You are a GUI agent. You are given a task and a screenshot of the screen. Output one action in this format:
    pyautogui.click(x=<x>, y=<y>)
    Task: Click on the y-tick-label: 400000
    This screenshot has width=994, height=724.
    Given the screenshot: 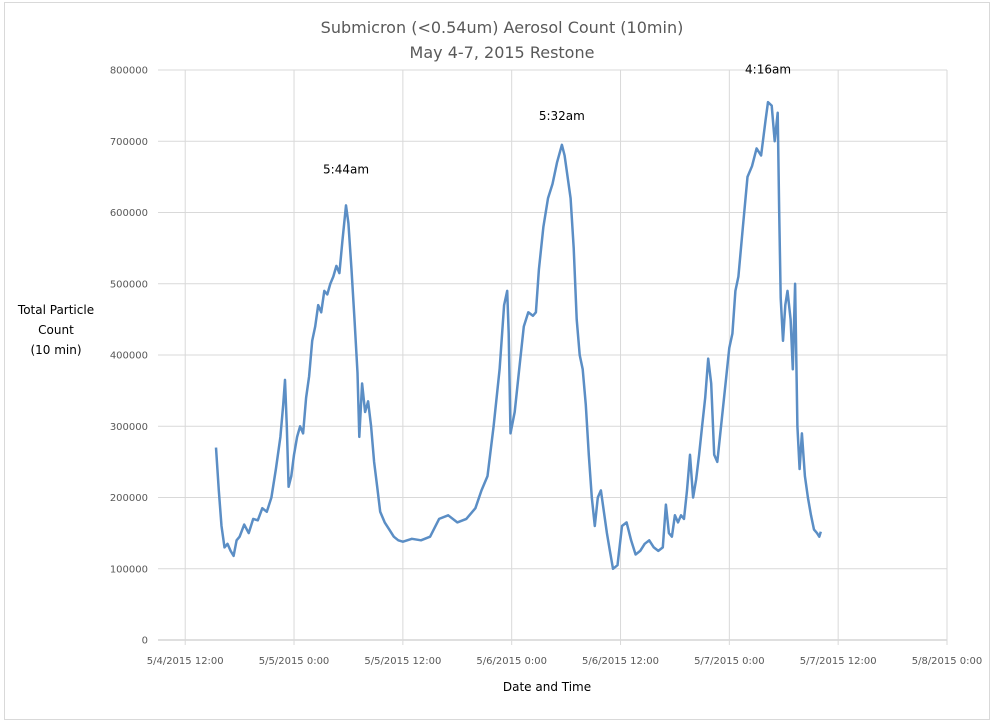 What is the action you would take?
    pyautogui.click(x=129, y=356)
    